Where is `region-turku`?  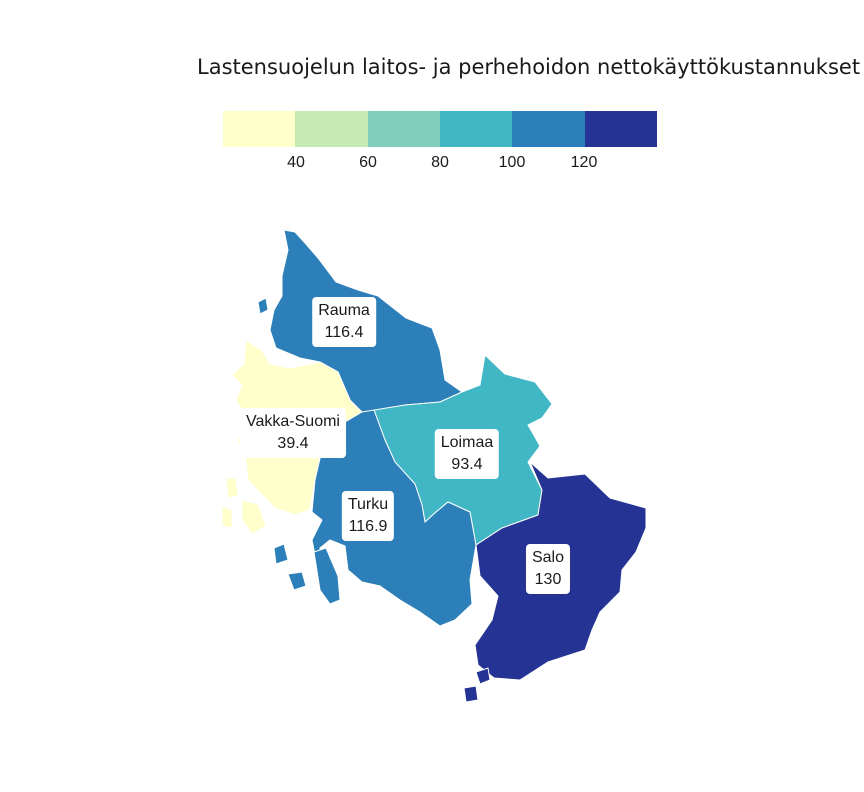 region-turku is located at coordinates (394, 518).